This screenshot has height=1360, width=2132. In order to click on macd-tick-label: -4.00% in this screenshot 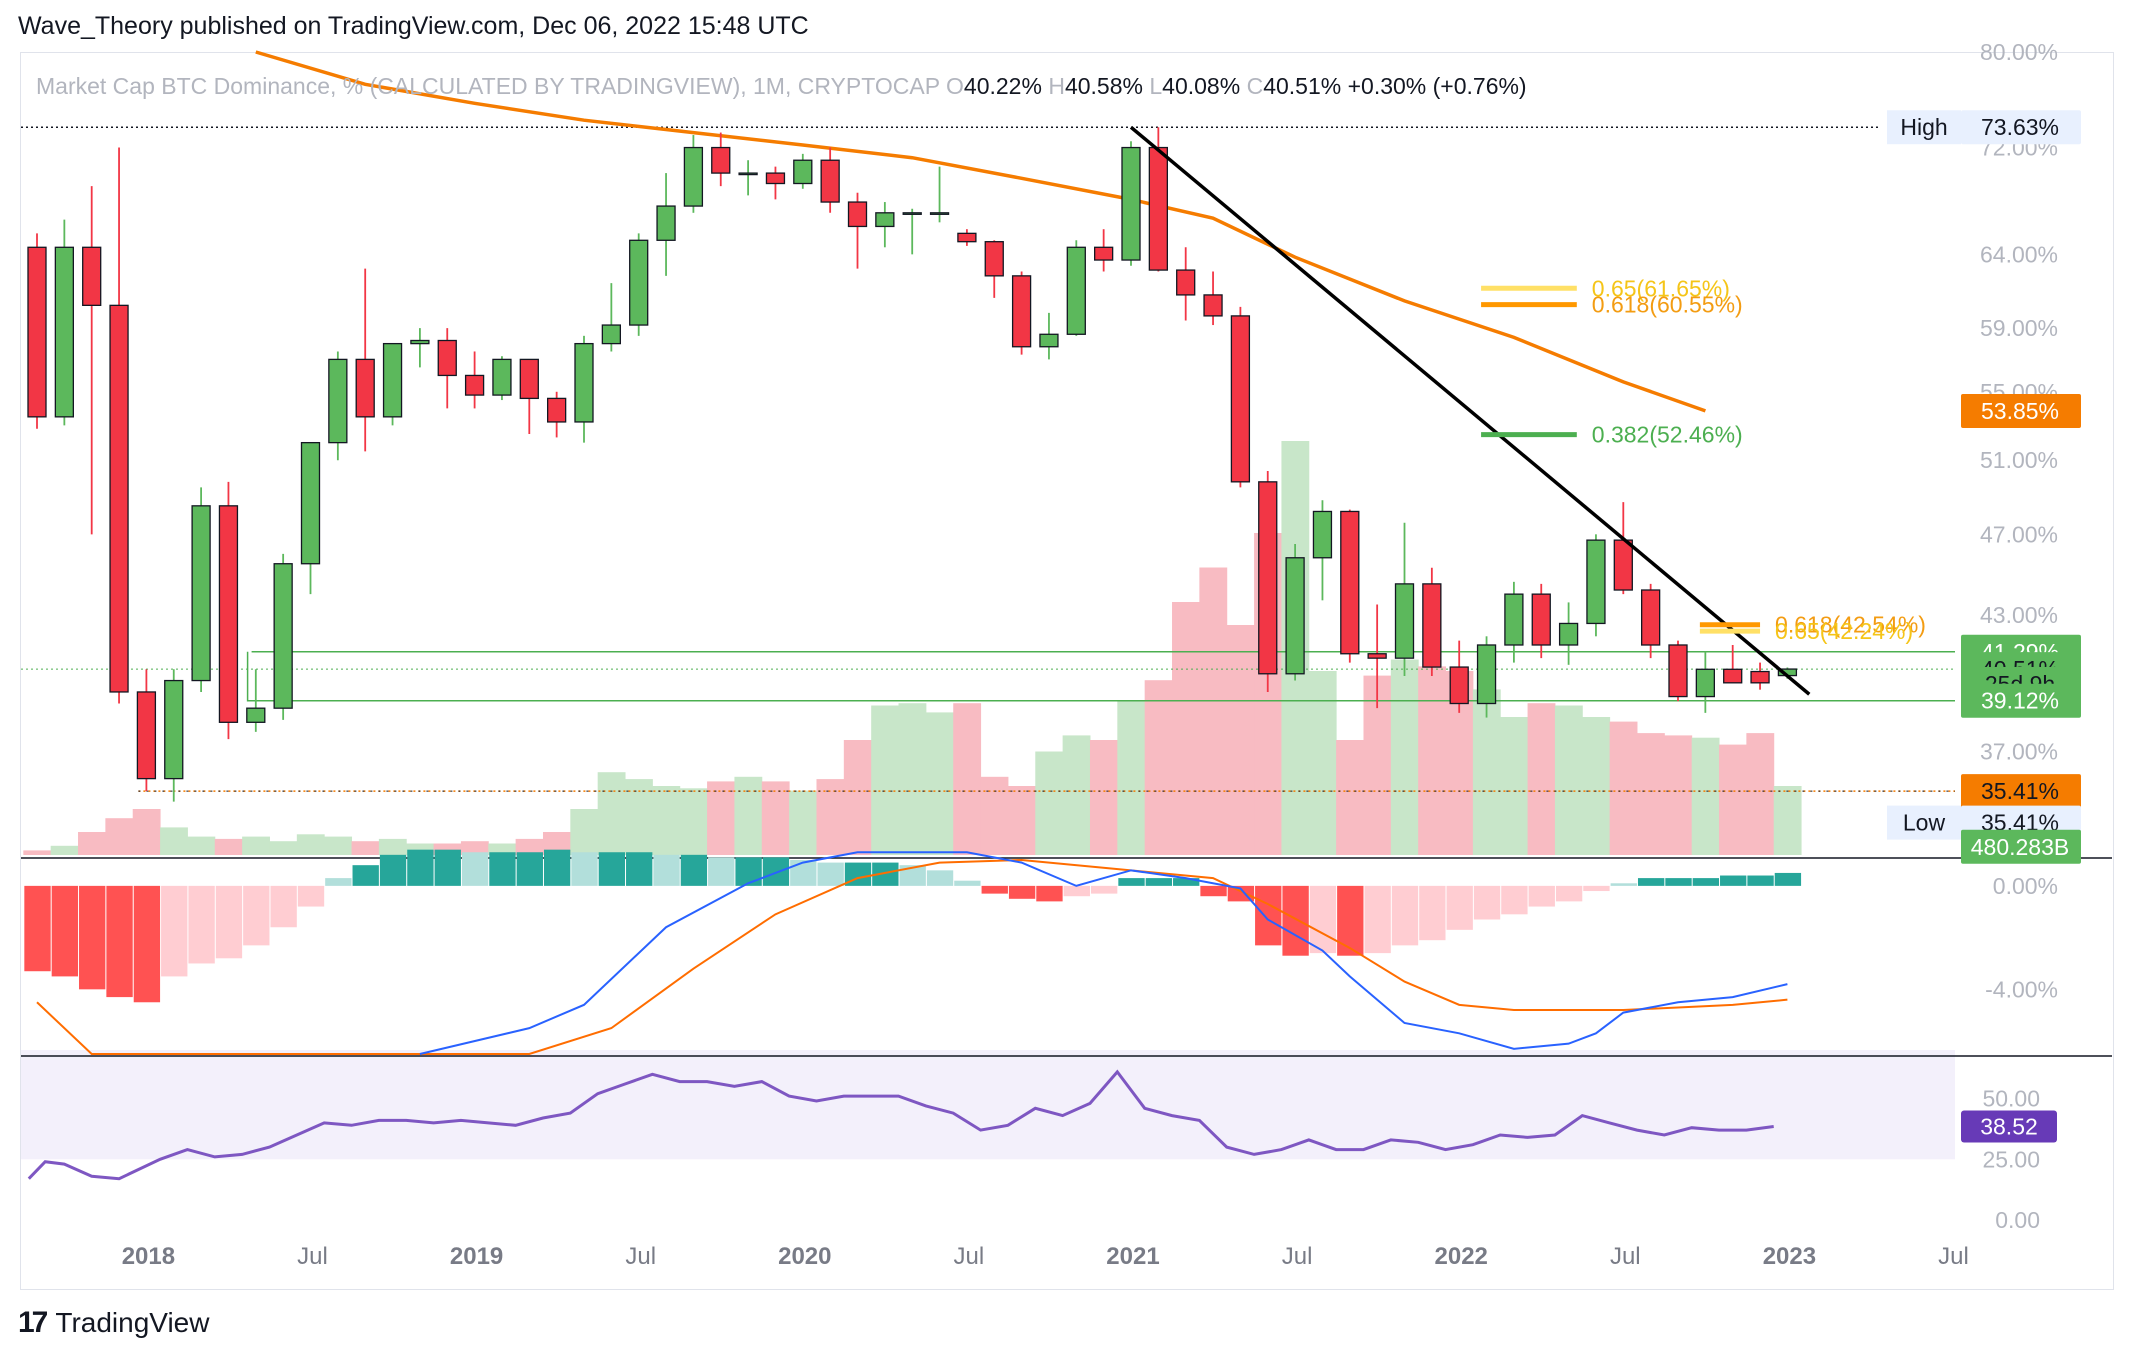, I will do `click(2021, 989)`.